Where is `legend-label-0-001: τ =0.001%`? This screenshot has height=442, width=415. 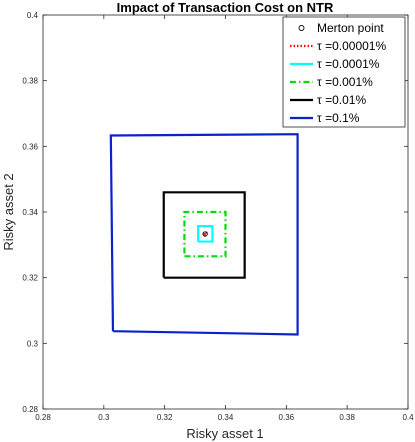
legend-label-0-001: τ =0.001% is located at coordinates (345, 82).